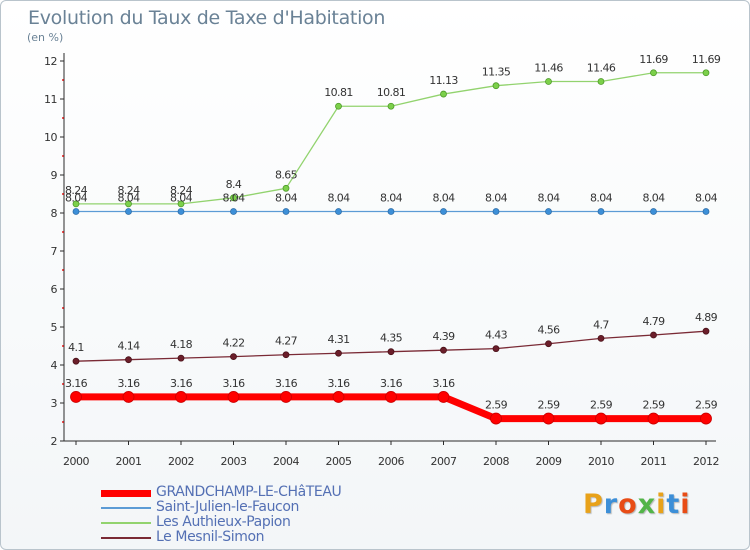 The image size is (750, 550). I want to click on y-tick-label: 11, so click(50, 99).